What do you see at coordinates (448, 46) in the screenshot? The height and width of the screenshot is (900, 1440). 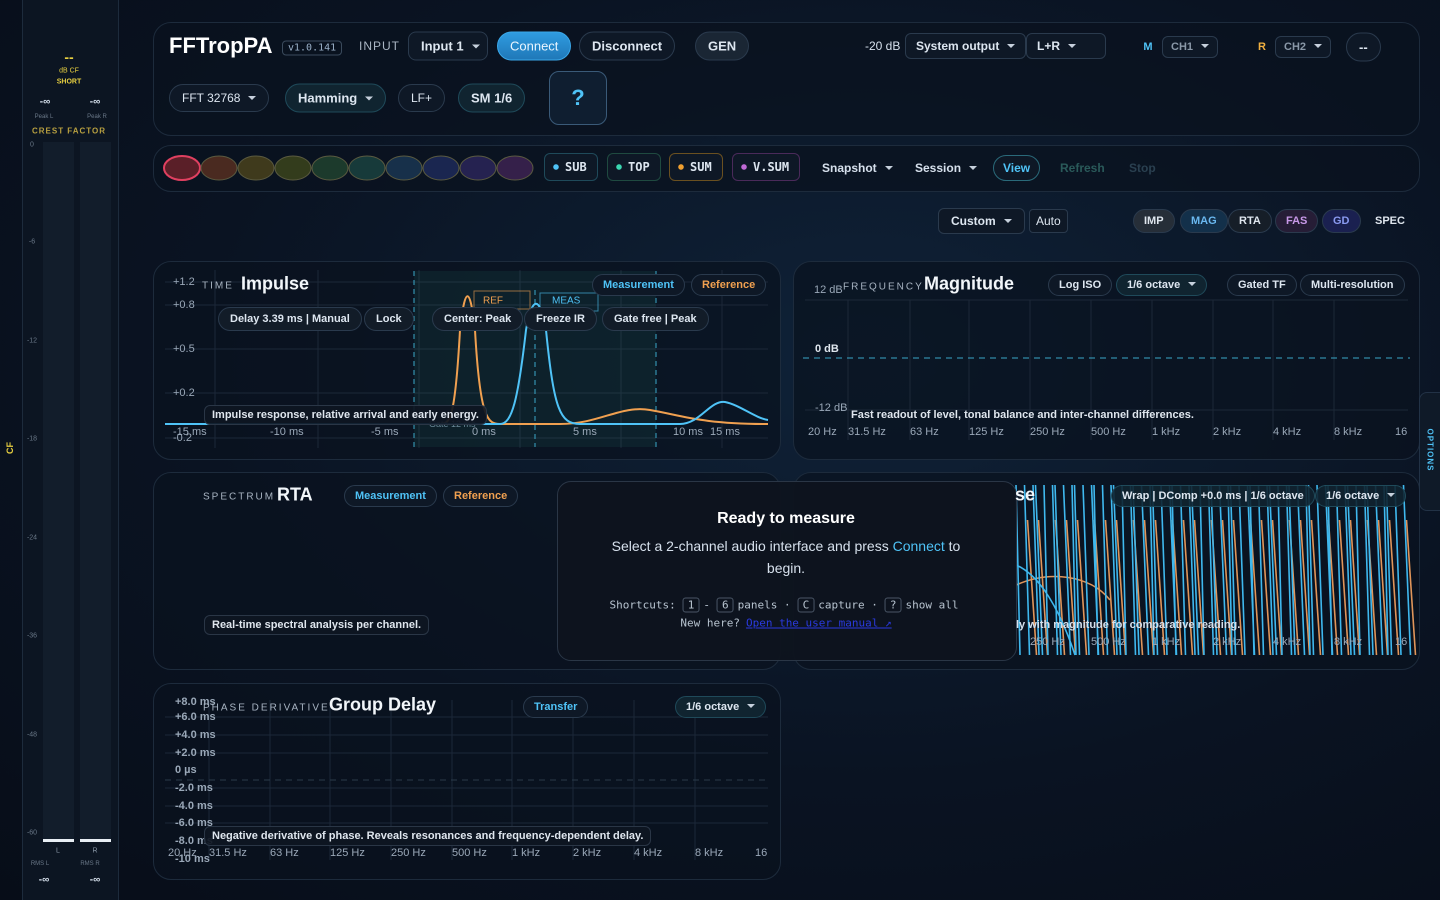 I see `input-select: Input 1` at bounding box center [448, 46].